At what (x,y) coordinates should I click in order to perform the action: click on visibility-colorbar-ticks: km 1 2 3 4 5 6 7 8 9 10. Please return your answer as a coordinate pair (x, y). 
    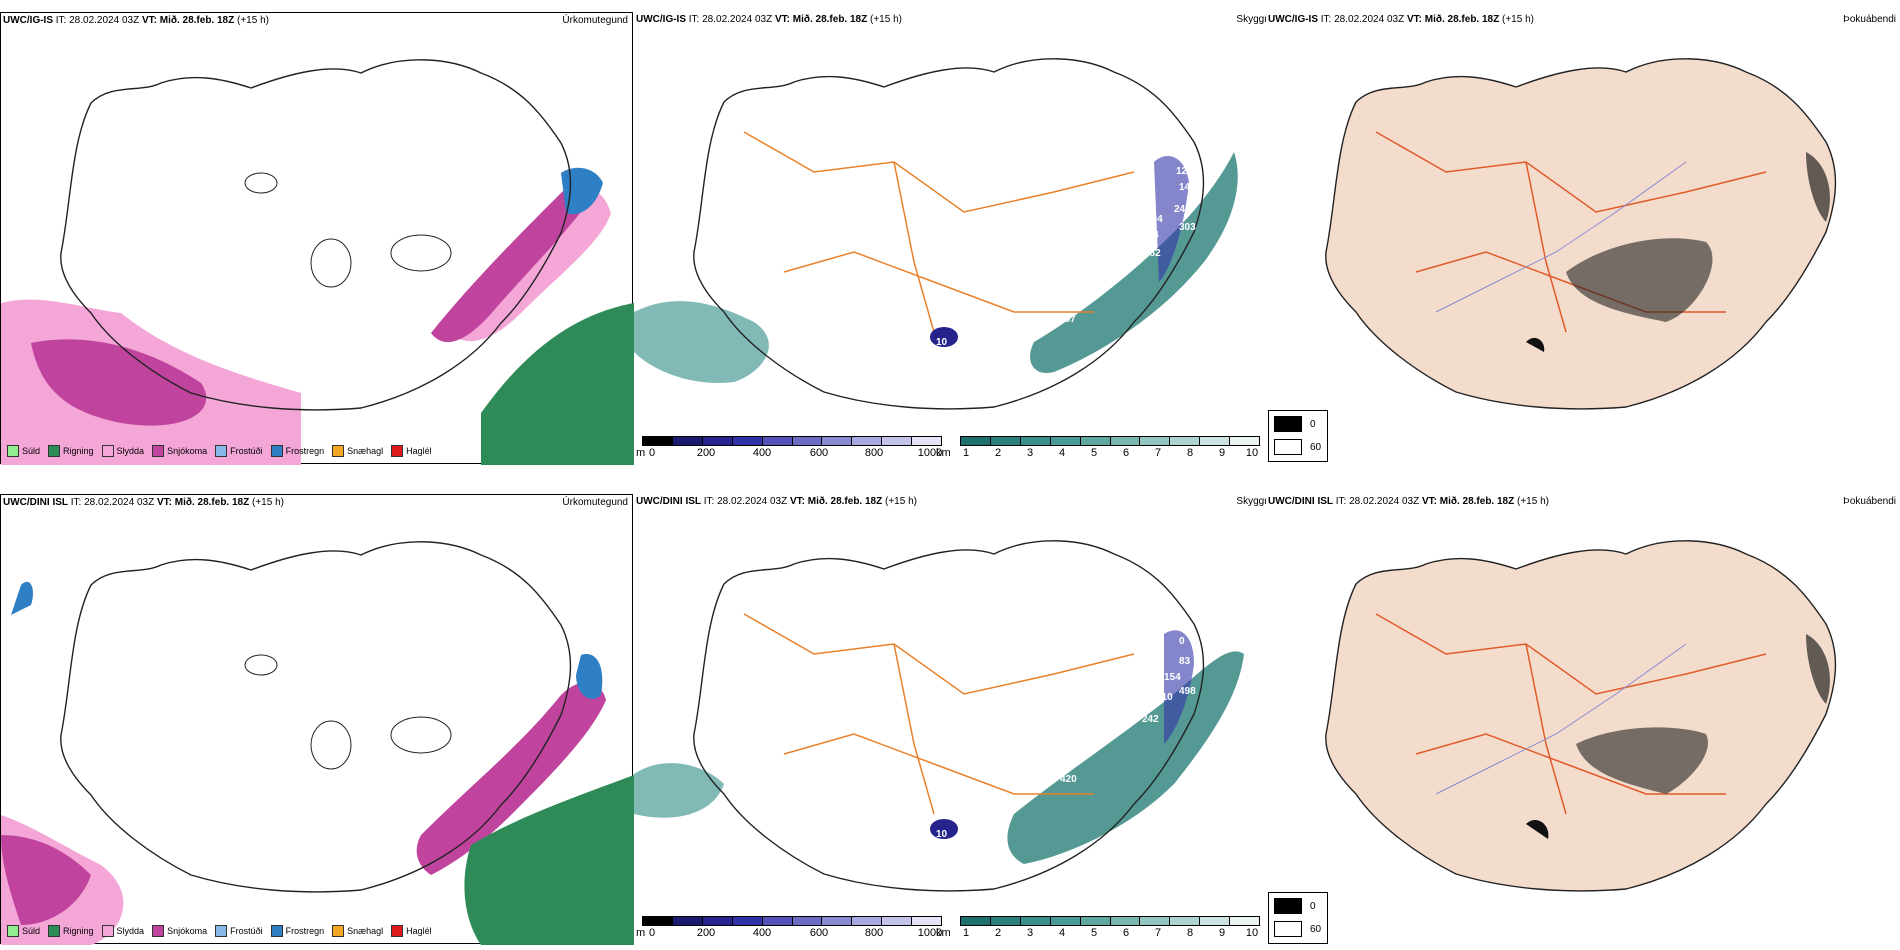
    Looking at the image, I should click on (1098, 933).